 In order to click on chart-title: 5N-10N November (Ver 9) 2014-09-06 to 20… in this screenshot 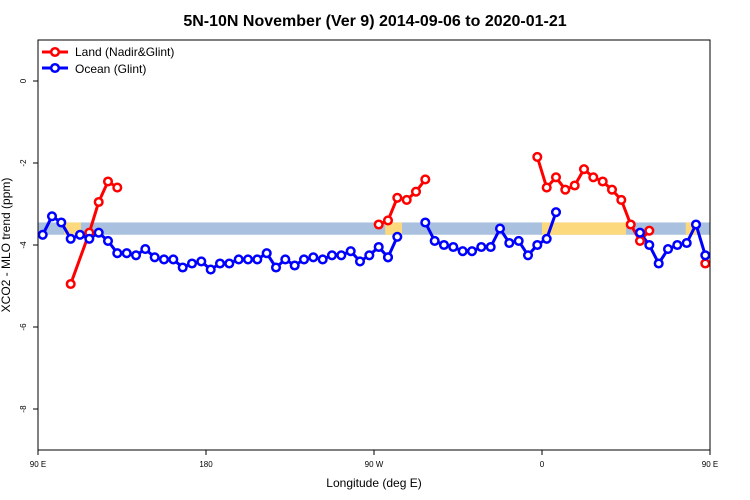, I will do `click(374, 21)`.